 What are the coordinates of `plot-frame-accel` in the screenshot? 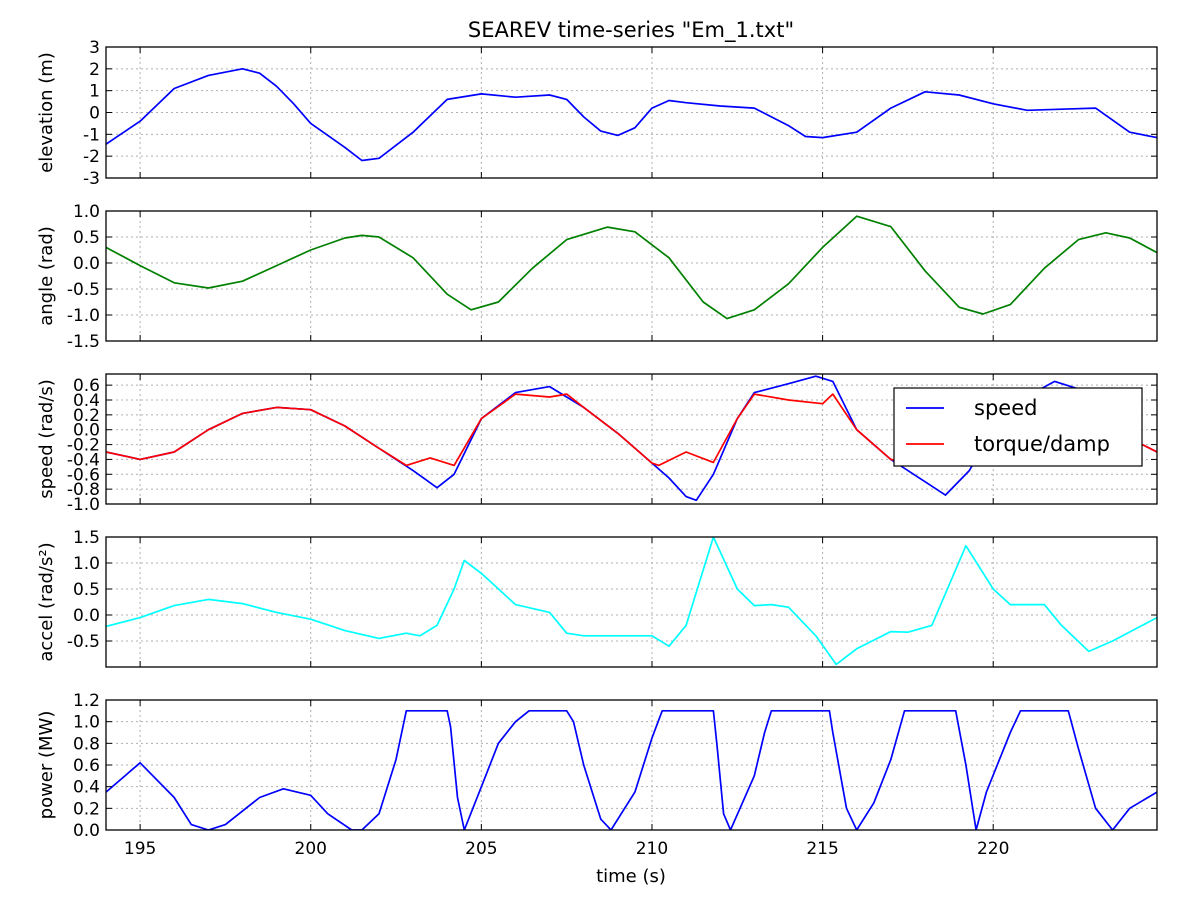 It's located at (631, 602).